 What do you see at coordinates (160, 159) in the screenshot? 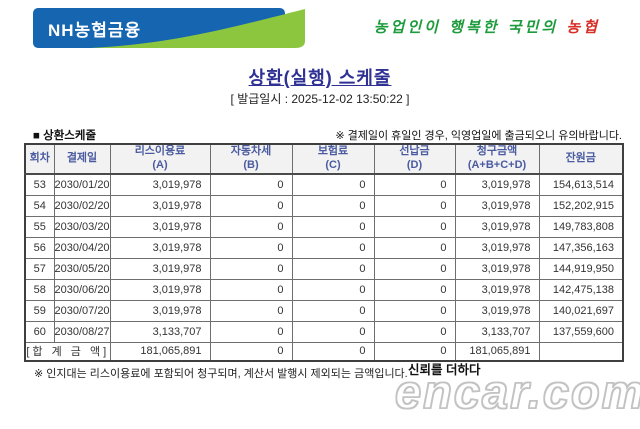
I see `column-header: 리스이용료 (A)` at bounding box center [160, 159].